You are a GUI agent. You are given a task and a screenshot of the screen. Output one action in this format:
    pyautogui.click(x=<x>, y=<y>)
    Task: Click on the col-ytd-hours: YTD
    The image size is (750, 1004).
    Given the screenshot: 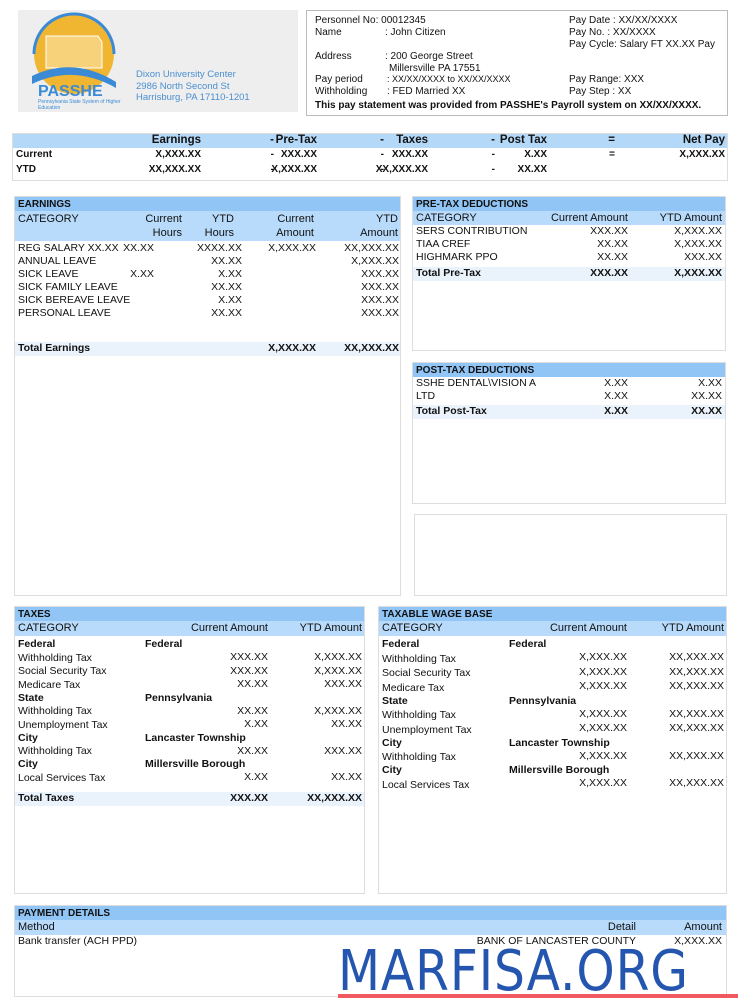 What is the action you would take?
    pyautogui.click(x=223, y=219)
    